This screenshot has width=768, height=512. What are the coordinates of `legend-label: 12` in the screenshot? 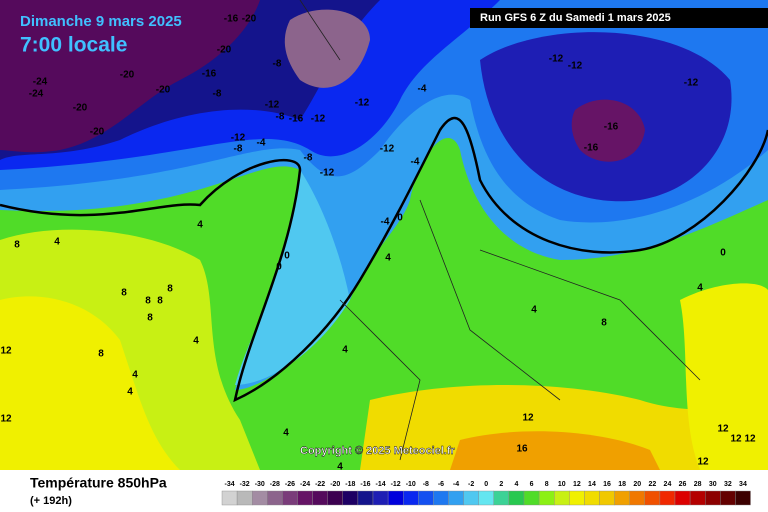 It's located at (577, 484).